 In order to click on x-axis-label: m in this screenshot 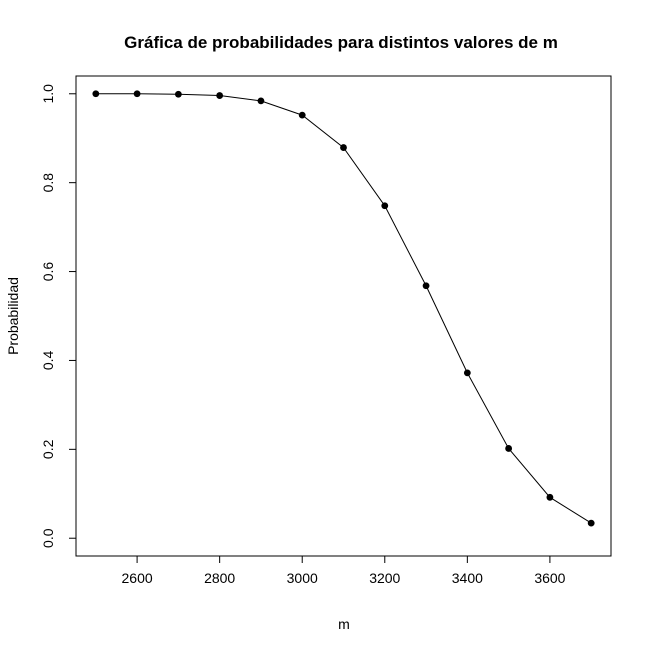, I will do `click(344, 624)`.